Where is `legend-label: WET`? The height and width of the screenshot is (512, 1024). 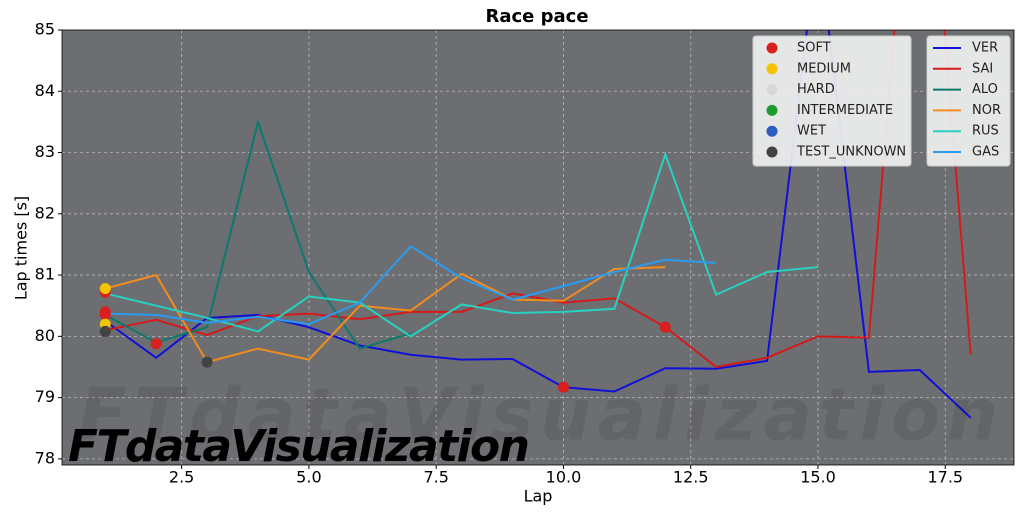
legend-label: WET is located at coordinates (811, 131).